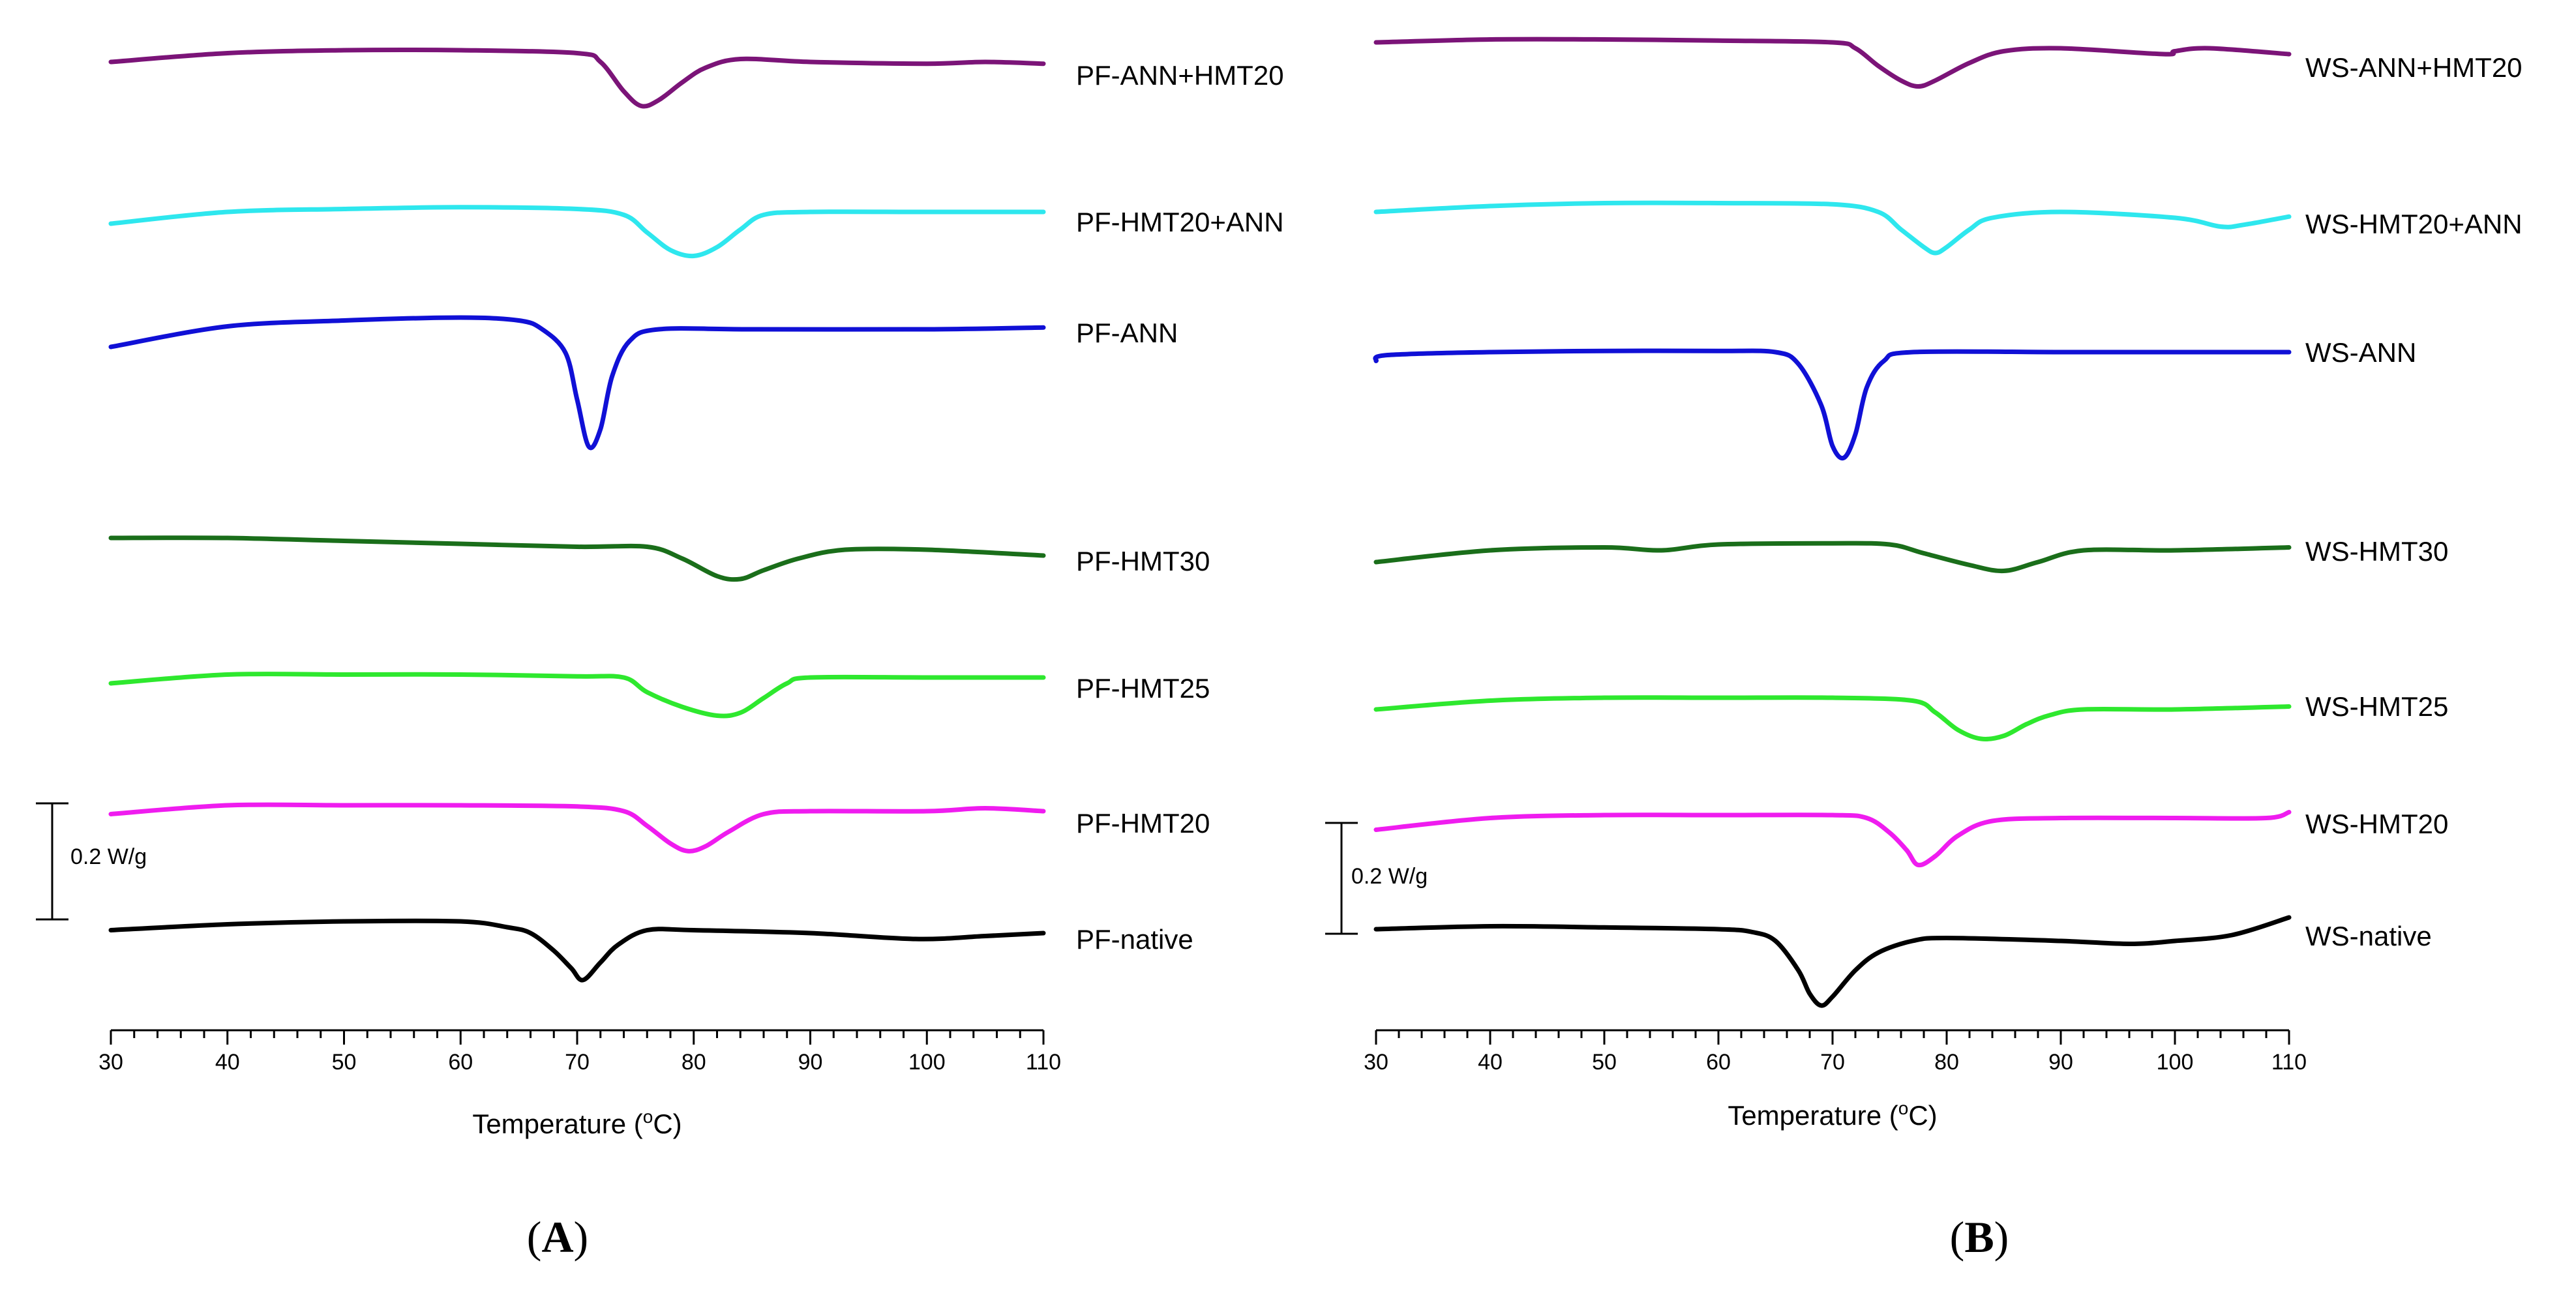 Image resolution: width=2576 pixels, height=1295 pixels. Describe the element at coordinates (577, 695) in the screenshot. I see `series-line-pf-hmt25` at that location.